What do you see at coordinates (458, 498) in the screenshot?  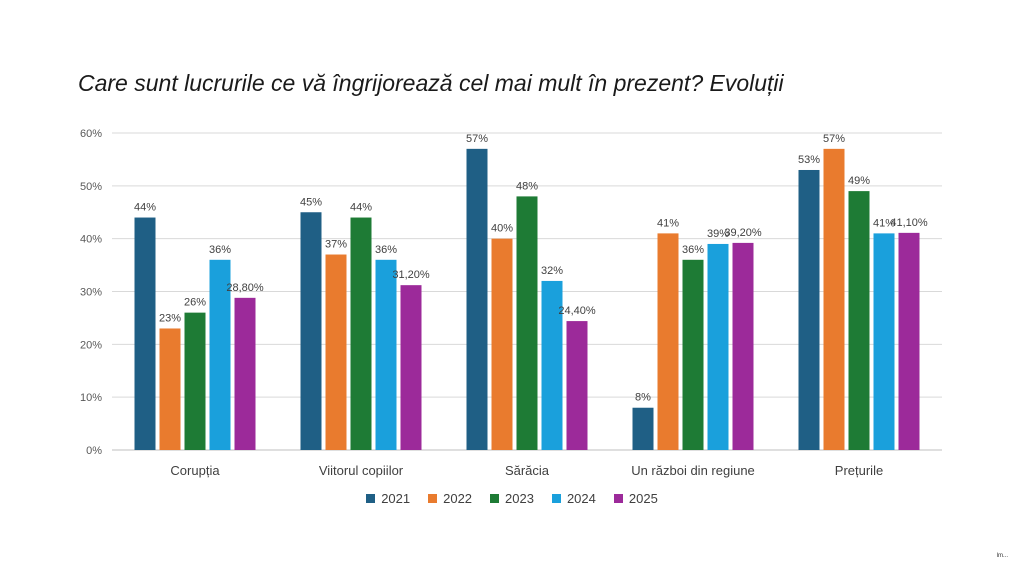 I see `legend-label: 2022` at bounding box center [458, 498].